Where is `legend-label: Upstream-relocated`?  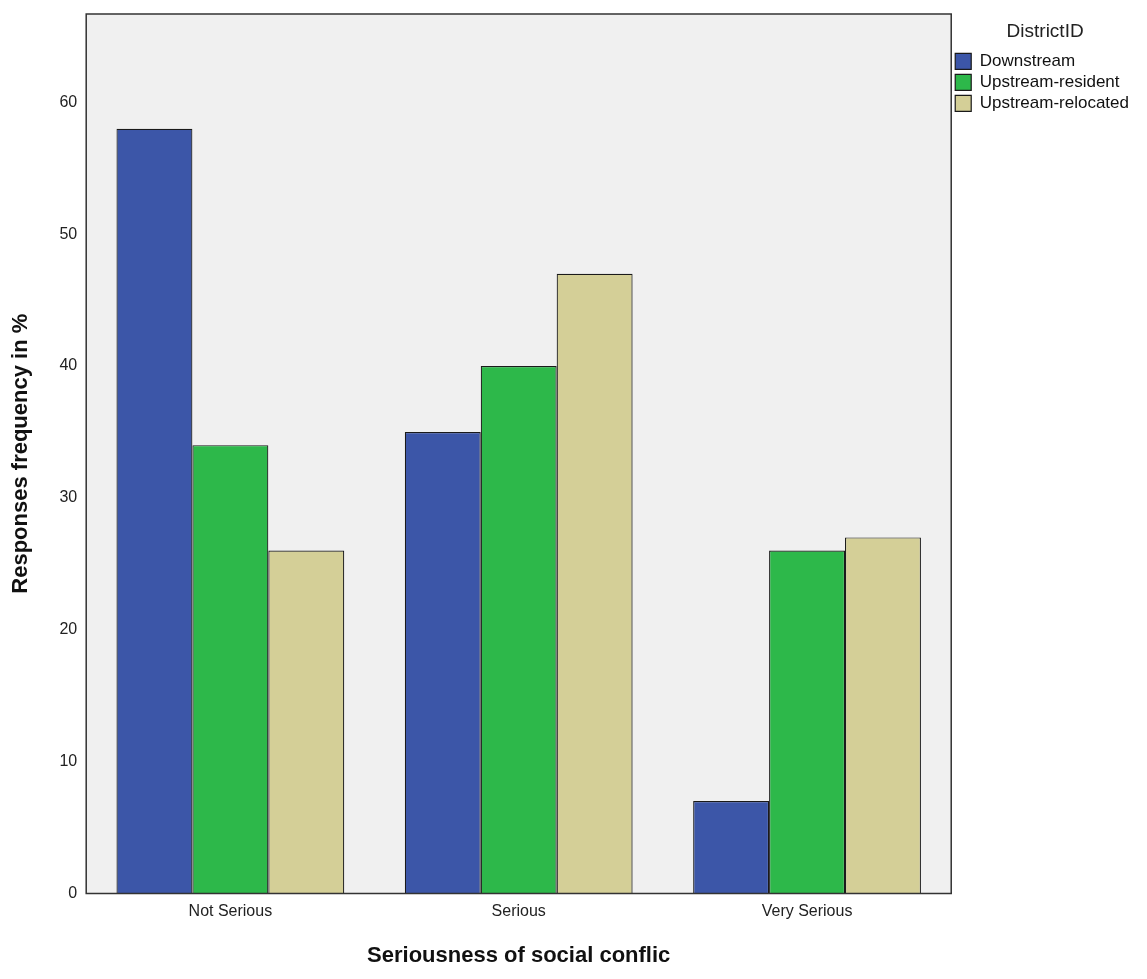
legend-label: Upstream-relocated is located at coordinates (1054, 102).